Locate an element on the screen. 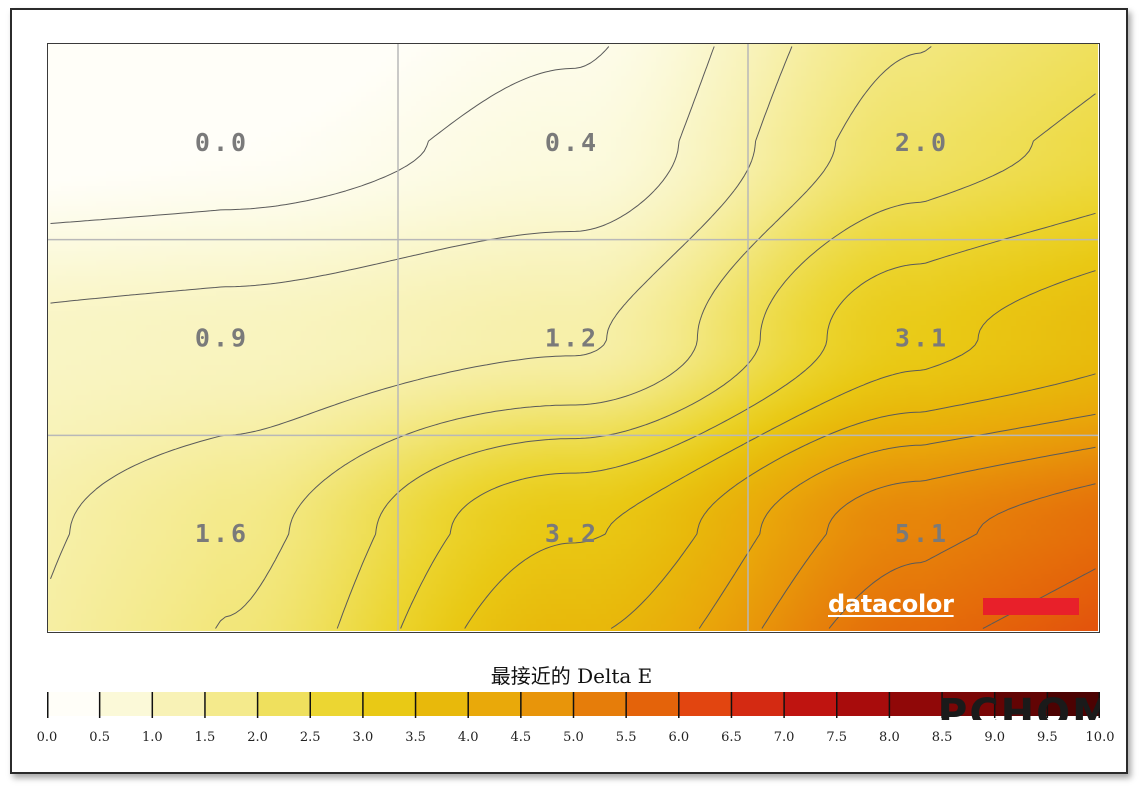 This screenshot has height=786, width=1143. scale-tick-label-11: 5.5 is located at coordinates (626, 737).